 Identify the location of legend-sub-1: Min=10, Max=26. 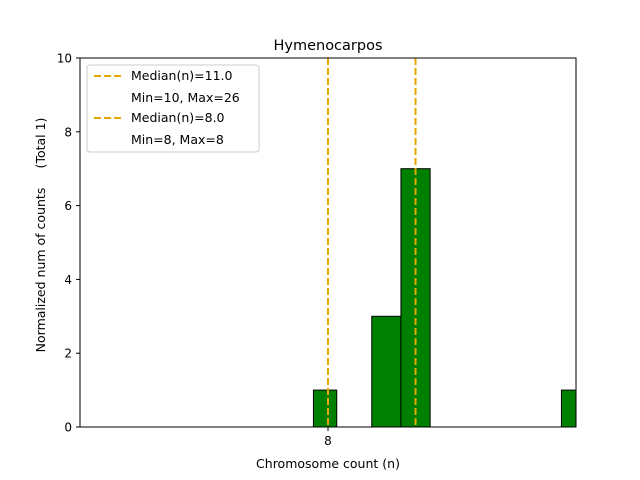
(185, 97).